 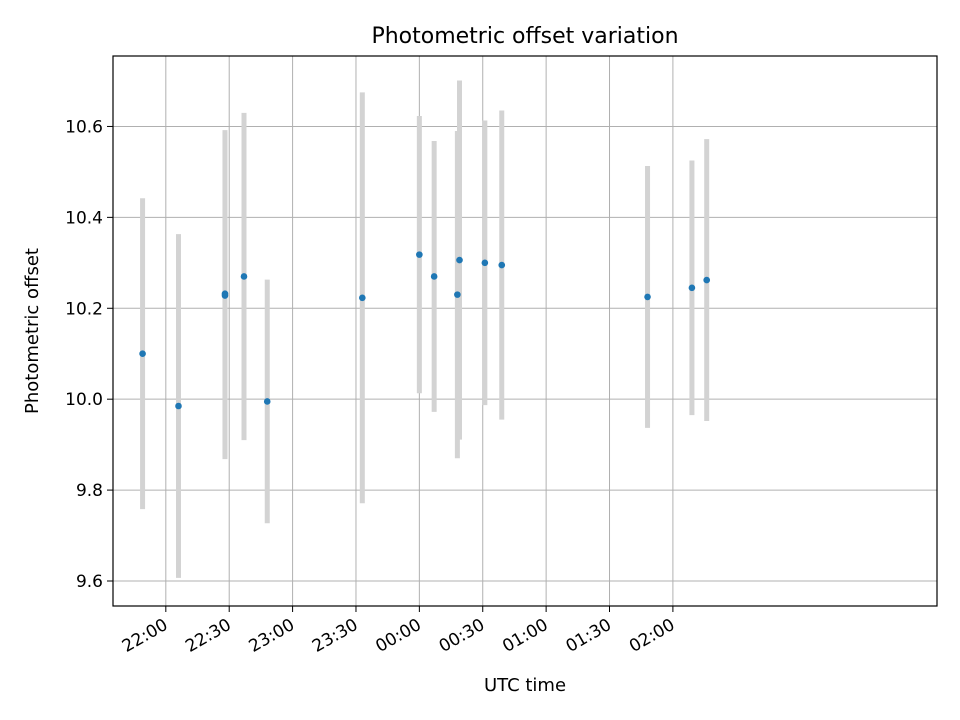 I want to click on y-axis-label: Photometric offset, so click(x=32, y=331).